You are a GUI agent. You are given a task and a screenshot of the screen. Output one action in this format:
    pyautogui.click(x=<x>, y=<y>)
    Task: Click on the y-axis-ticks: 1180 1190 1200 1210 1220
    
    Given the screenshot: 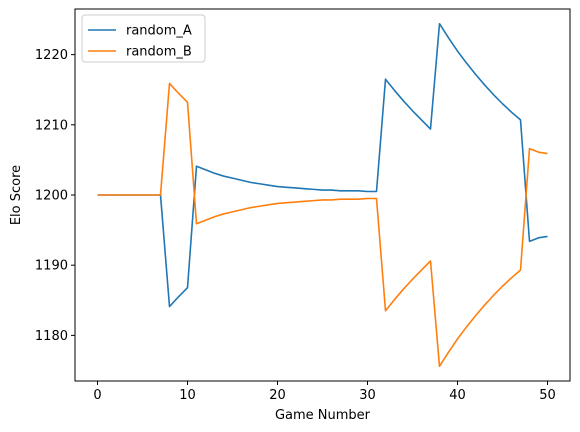 What is the action you would take?
    pyautogui.click(x=55, y=196)
    